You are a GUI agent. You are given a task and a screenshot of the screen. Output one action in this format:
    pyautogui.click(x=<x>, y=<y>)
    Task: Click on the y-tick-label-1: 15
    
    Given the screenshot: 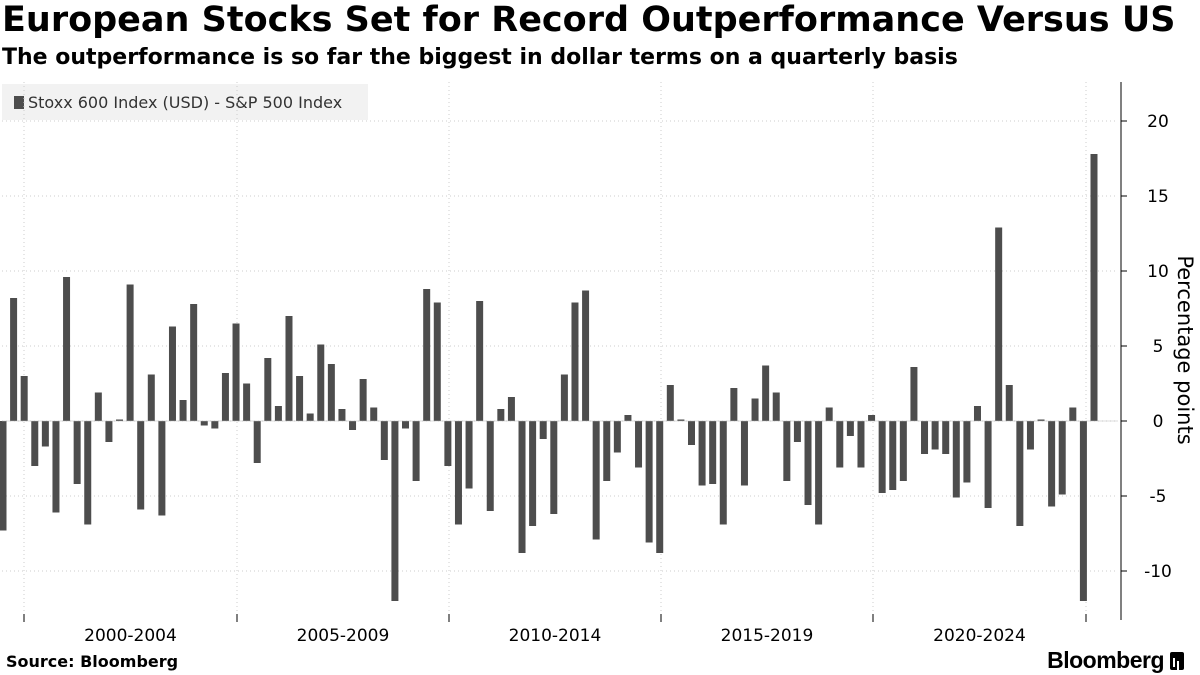 What is the action you would take?
    pyautogui.click(x=1158, y=197)
    